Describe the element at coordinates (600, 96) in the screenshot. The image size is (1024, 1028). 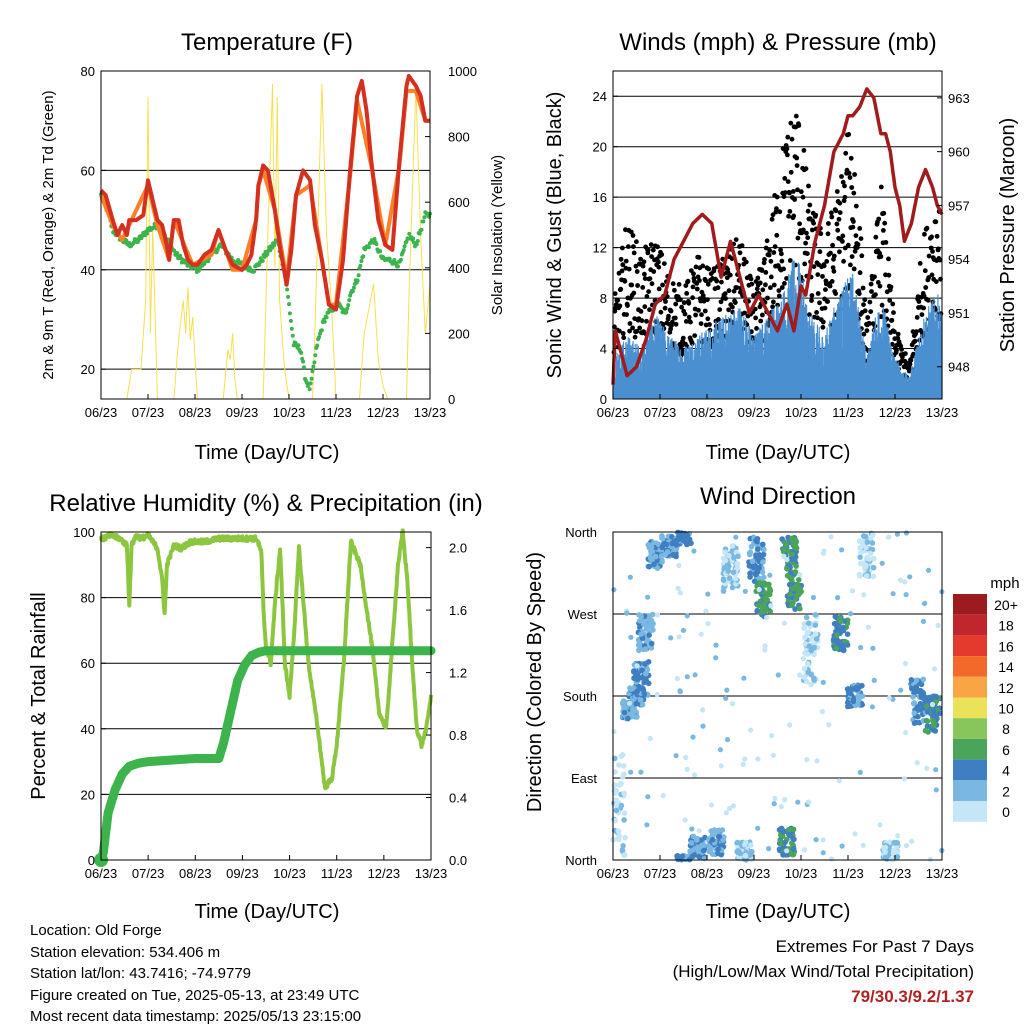
I see `winds-left-tick-label: 24` at that location.